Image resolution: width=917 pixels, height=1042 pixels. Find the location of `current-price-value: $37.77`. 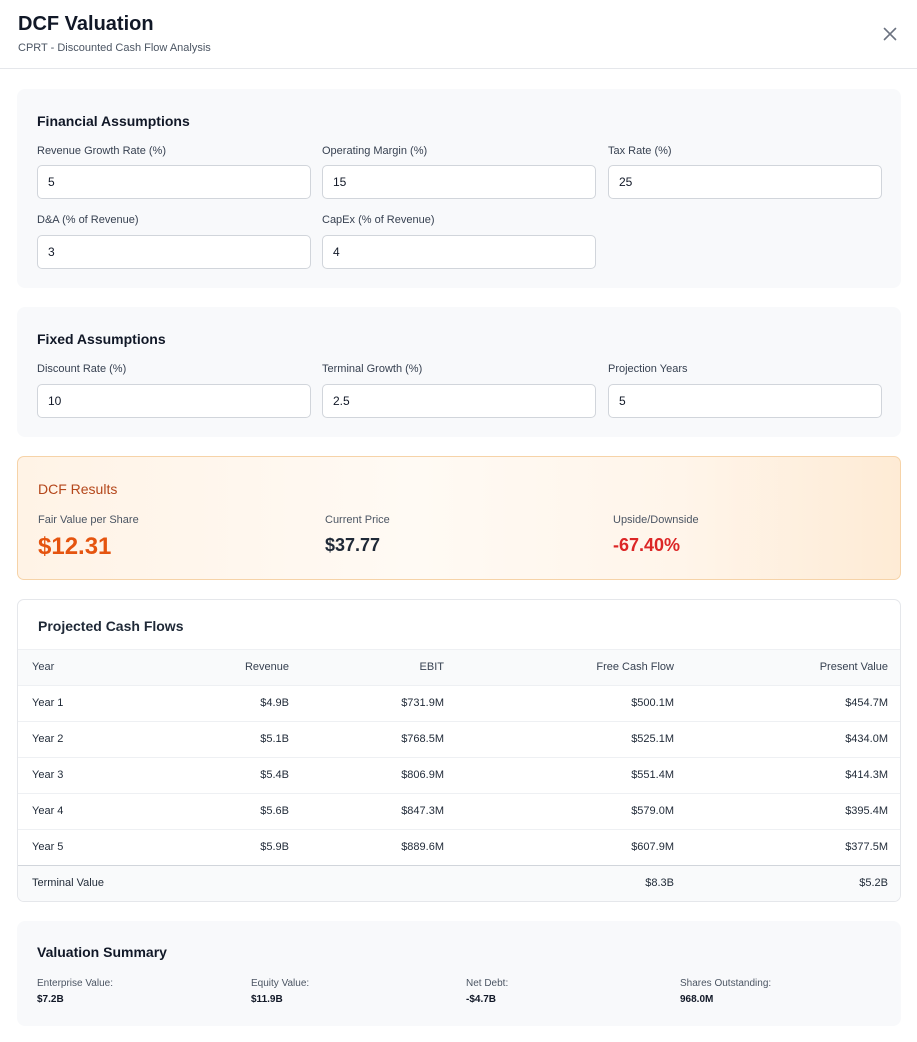

current-price-value: $37.77 is located at coordinates (353, 545).